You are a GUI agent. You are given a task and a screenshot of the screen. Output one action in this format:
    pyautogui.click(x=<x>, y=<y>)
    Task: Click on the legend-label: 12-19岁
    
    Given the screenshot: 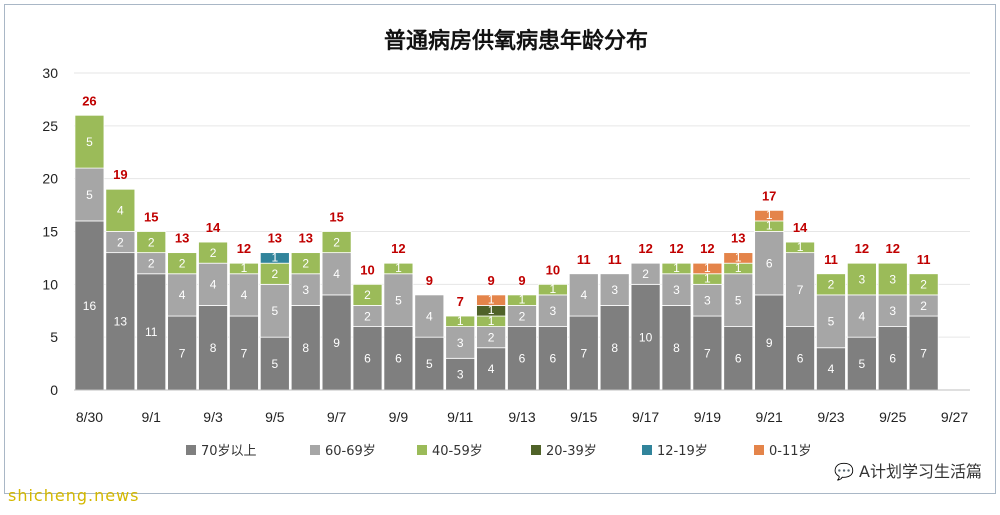 What is the action you would take?
    pyautogui.click(x=682, y=451)
    